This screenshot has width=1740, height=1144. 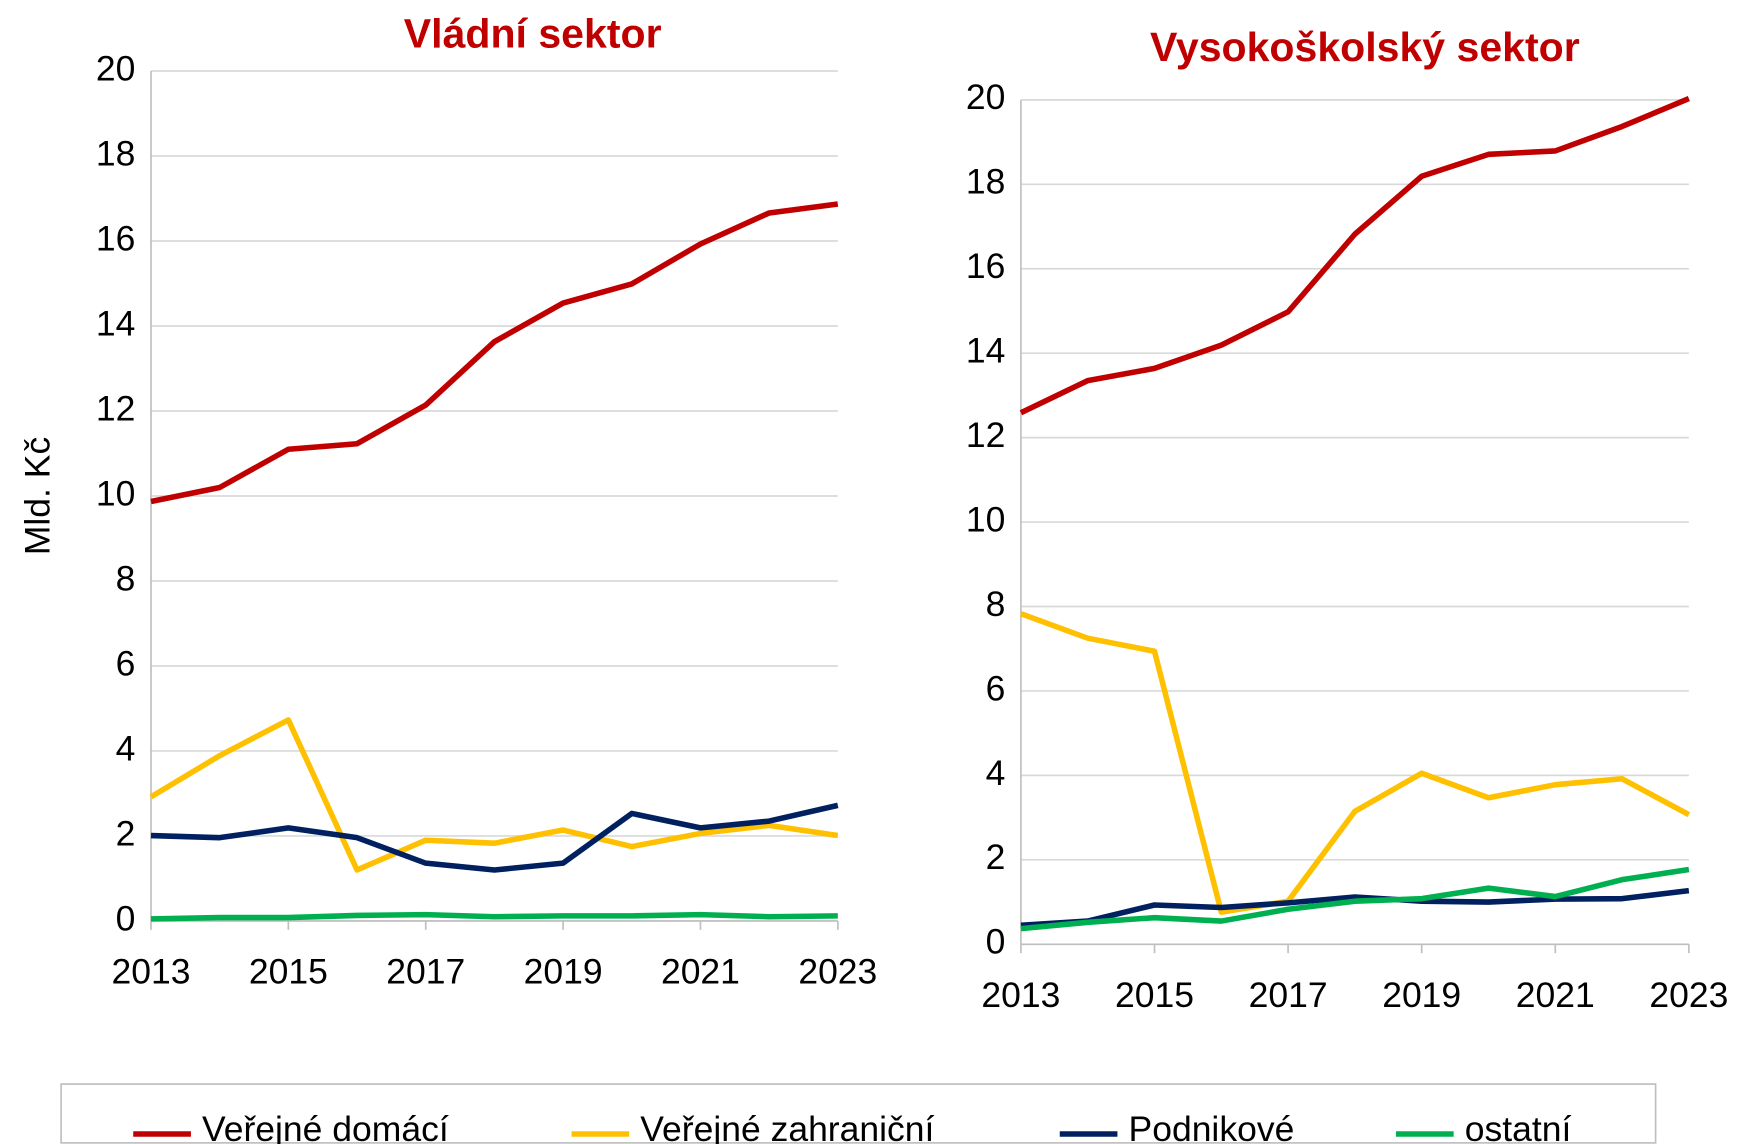 What do you see at coordinates (533, 33) in the screenshot?
I see `chart-title: Vládní sektor` at bounding box center [533, 33].